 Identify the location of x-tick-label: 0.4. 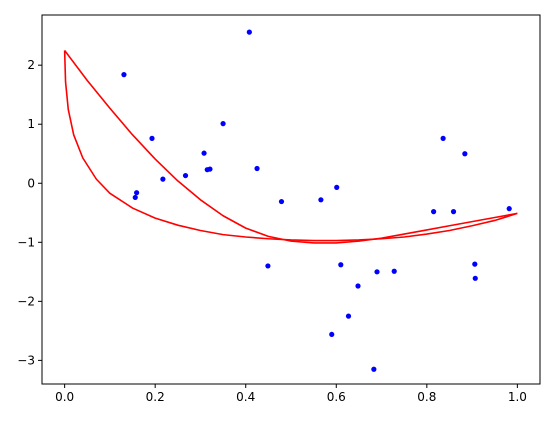
(245, 397).